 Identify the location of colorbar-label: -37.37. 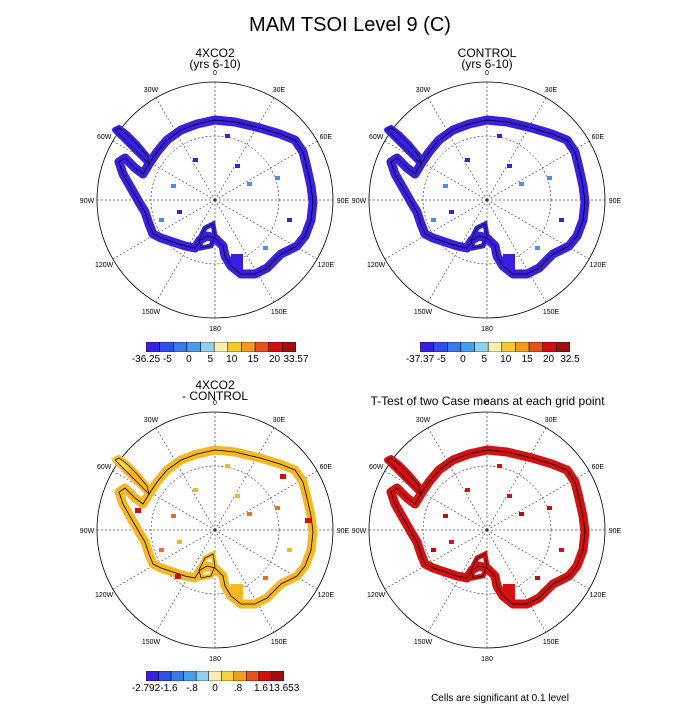
(420, 359).